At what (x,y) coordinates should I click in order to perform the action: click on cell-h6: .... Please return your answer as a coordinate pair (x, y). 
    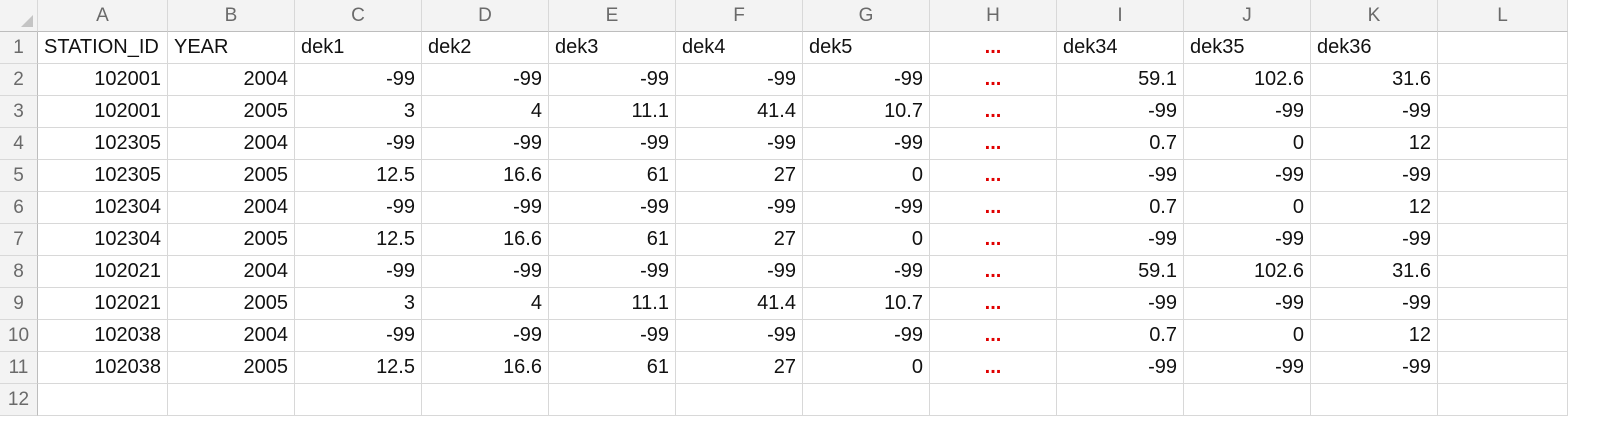
    Looking at the image, I should click on (993, 208).